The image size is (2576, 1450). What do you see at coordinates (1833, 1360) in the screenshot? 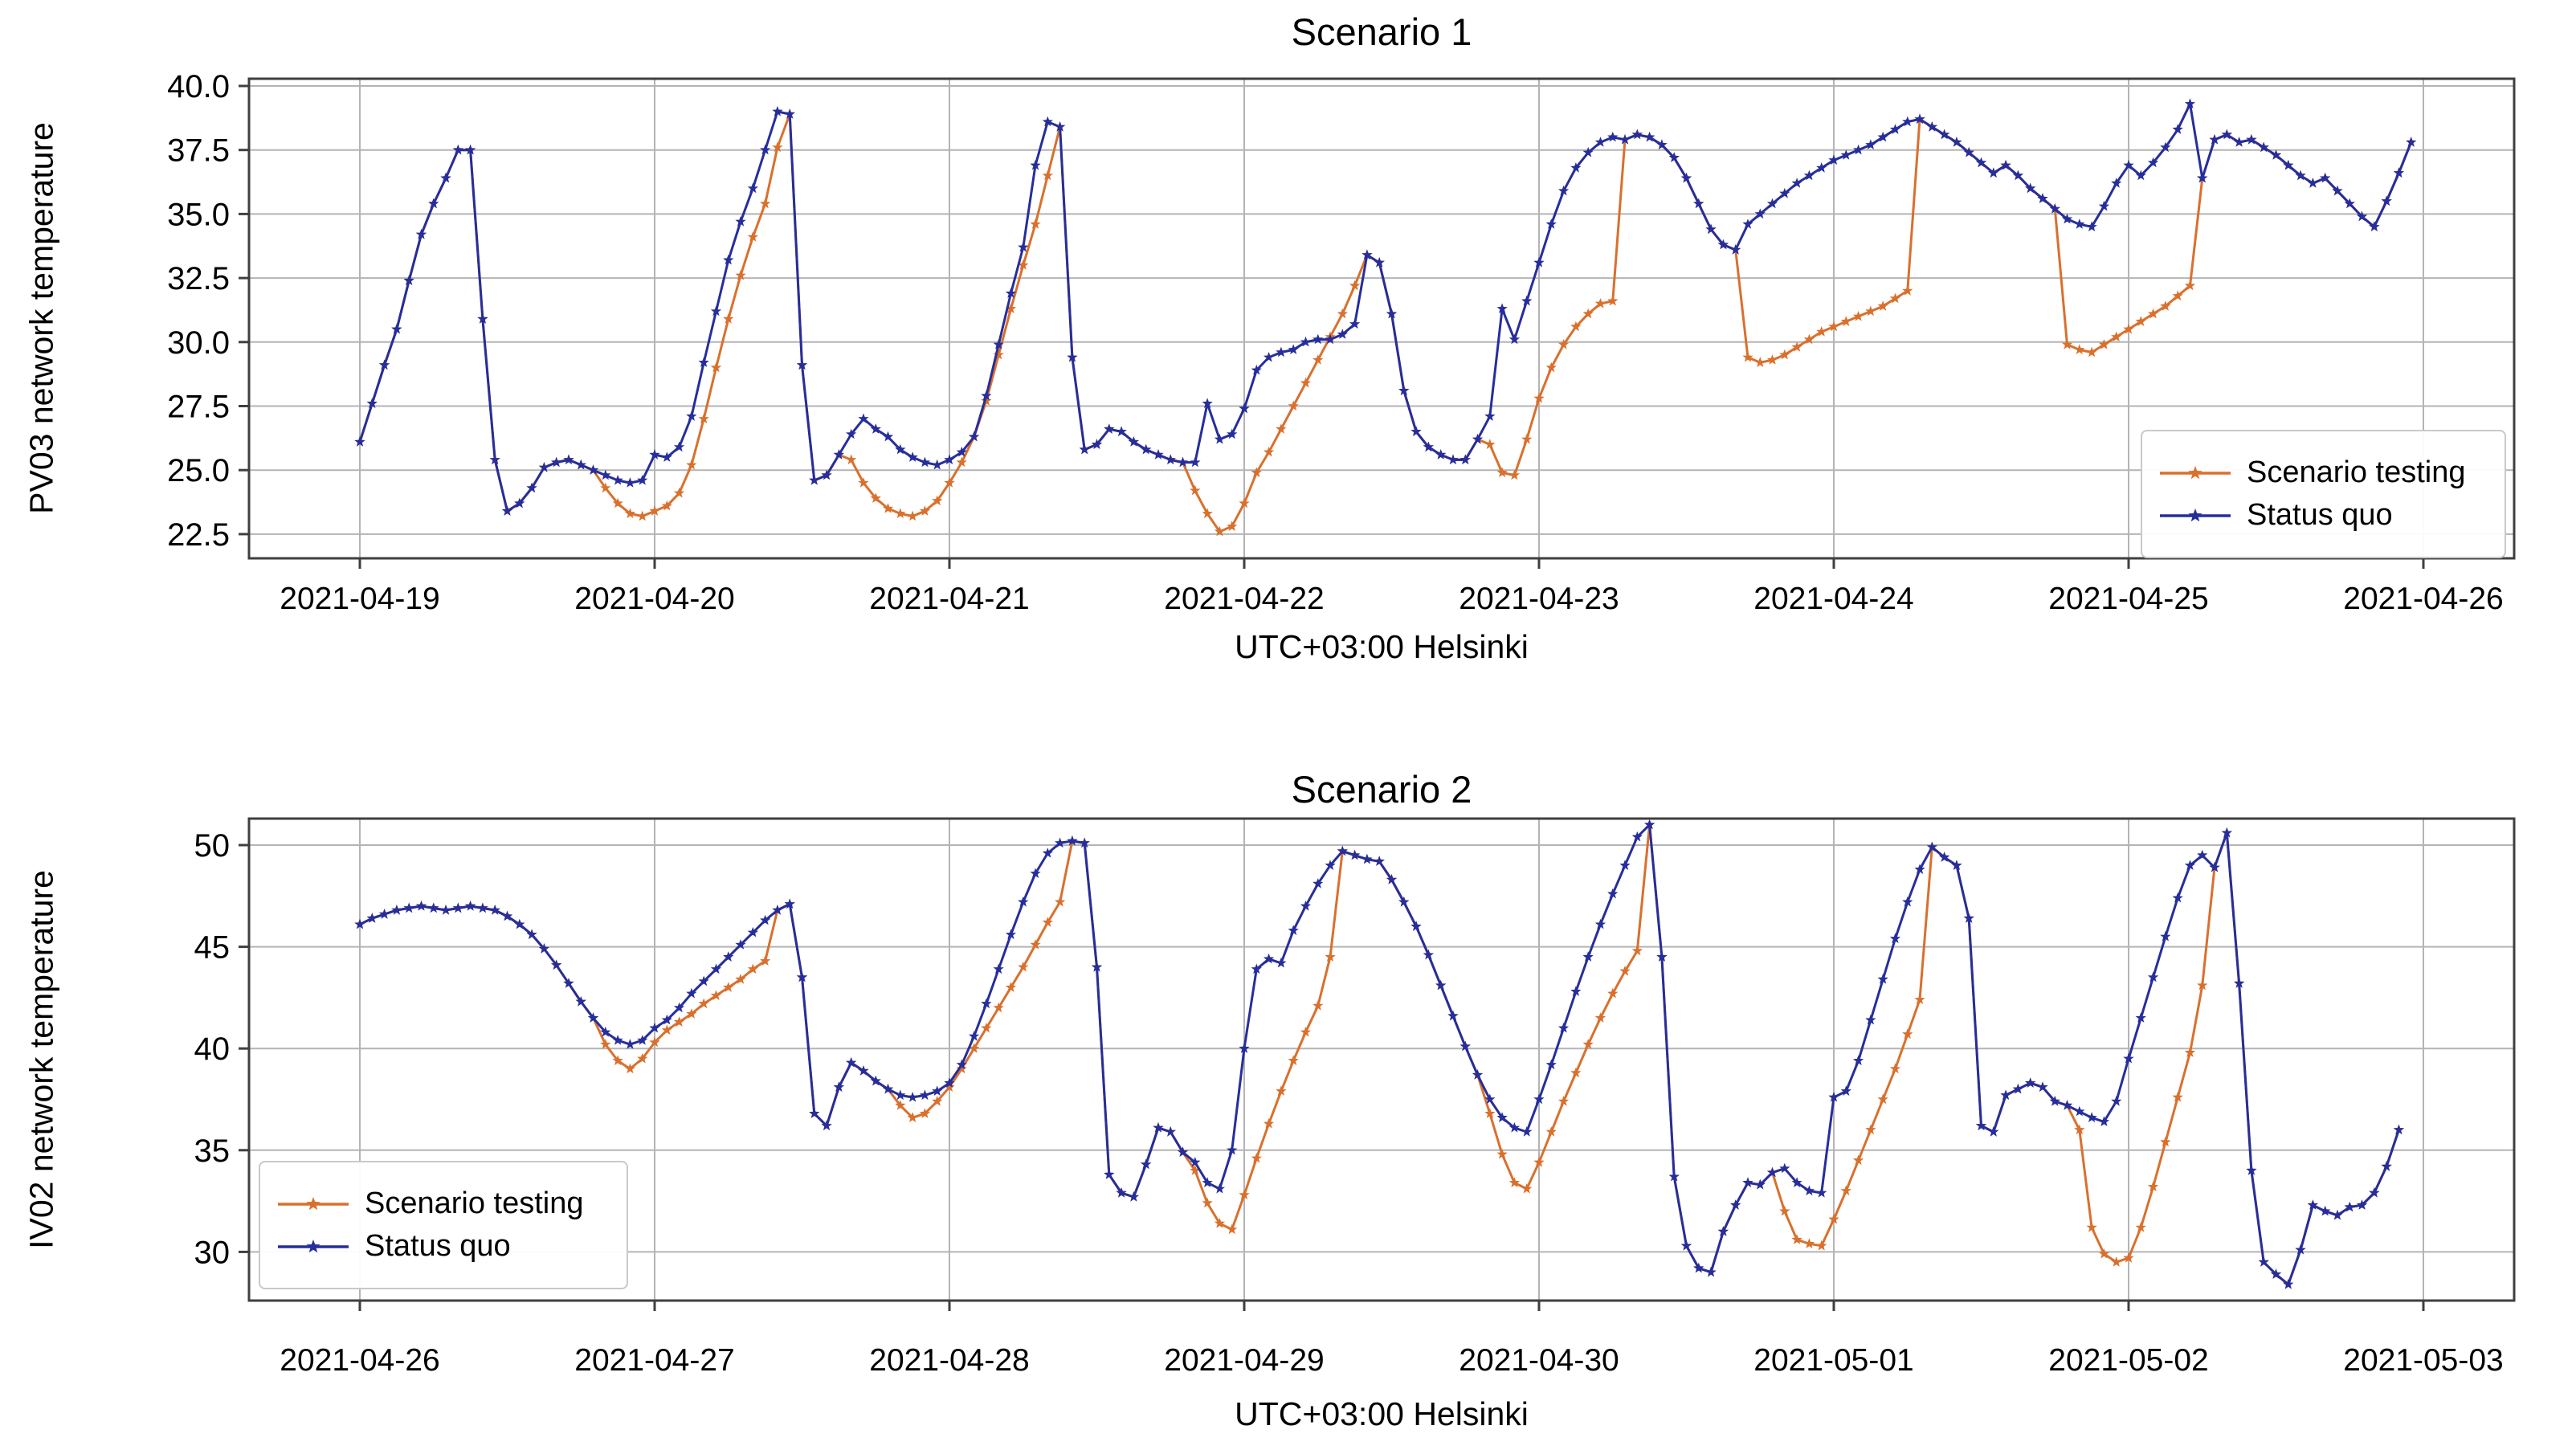
I see `svg-text: 2021-05-01` at bounding box center [1833, 1360].